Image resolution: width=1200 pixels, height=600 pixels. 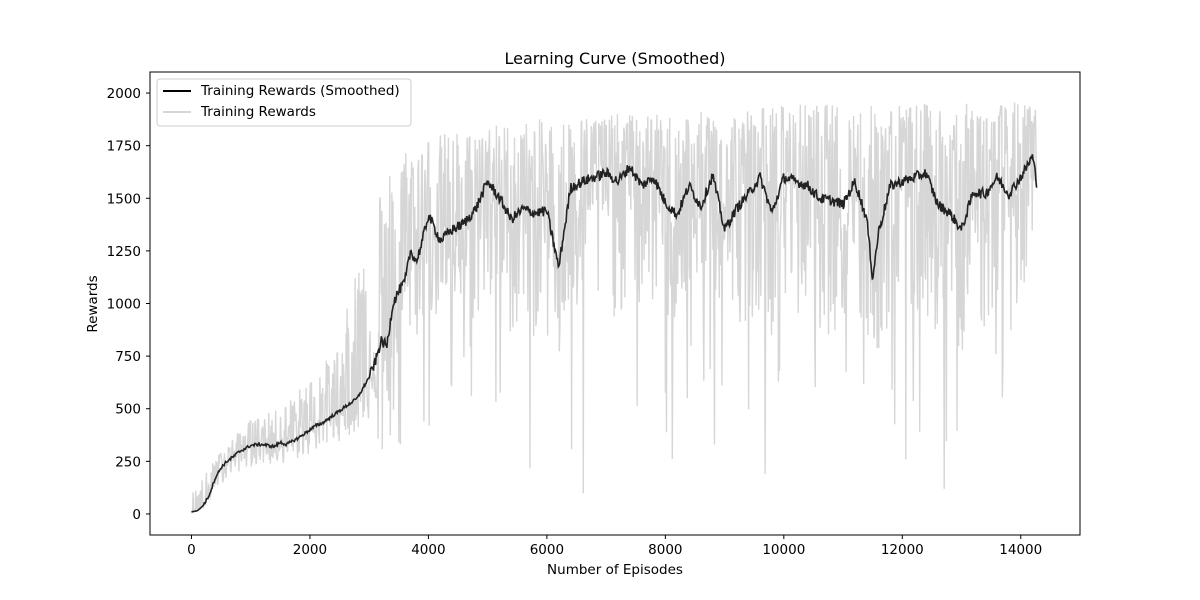 What do you see at coordinates (124, 94) in the screenshot?
I see `y-tick-label: 2000` at bounding box center [124, 94].